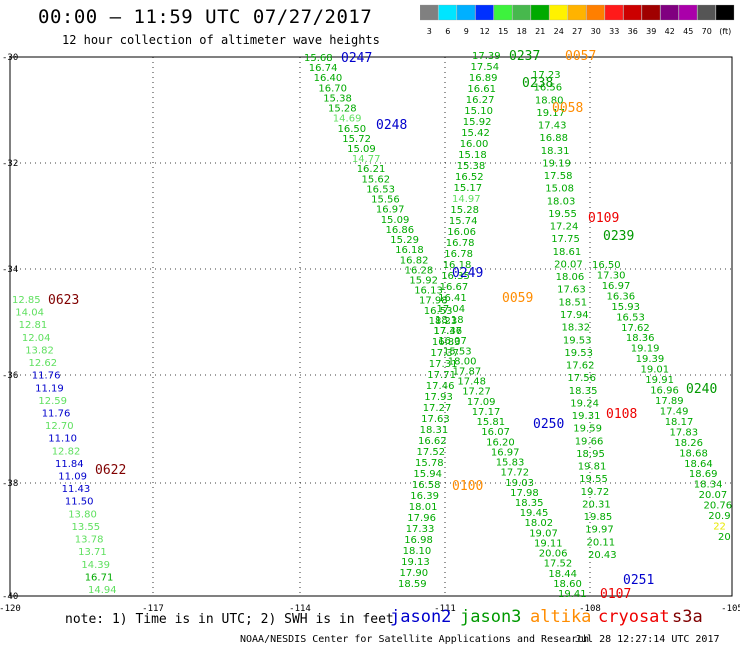  What do you see at coordinates (553, 554) in the screenshot?
I see `wave-height-value: 20.06` at bounding box center [553, 554].